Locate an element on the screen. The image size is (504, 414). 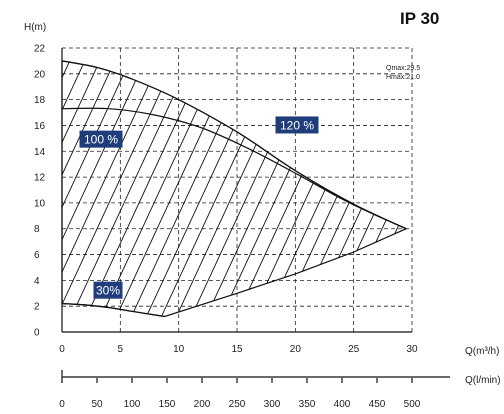
badge-100-percent: 100 % is located at coordinates (101, 140).